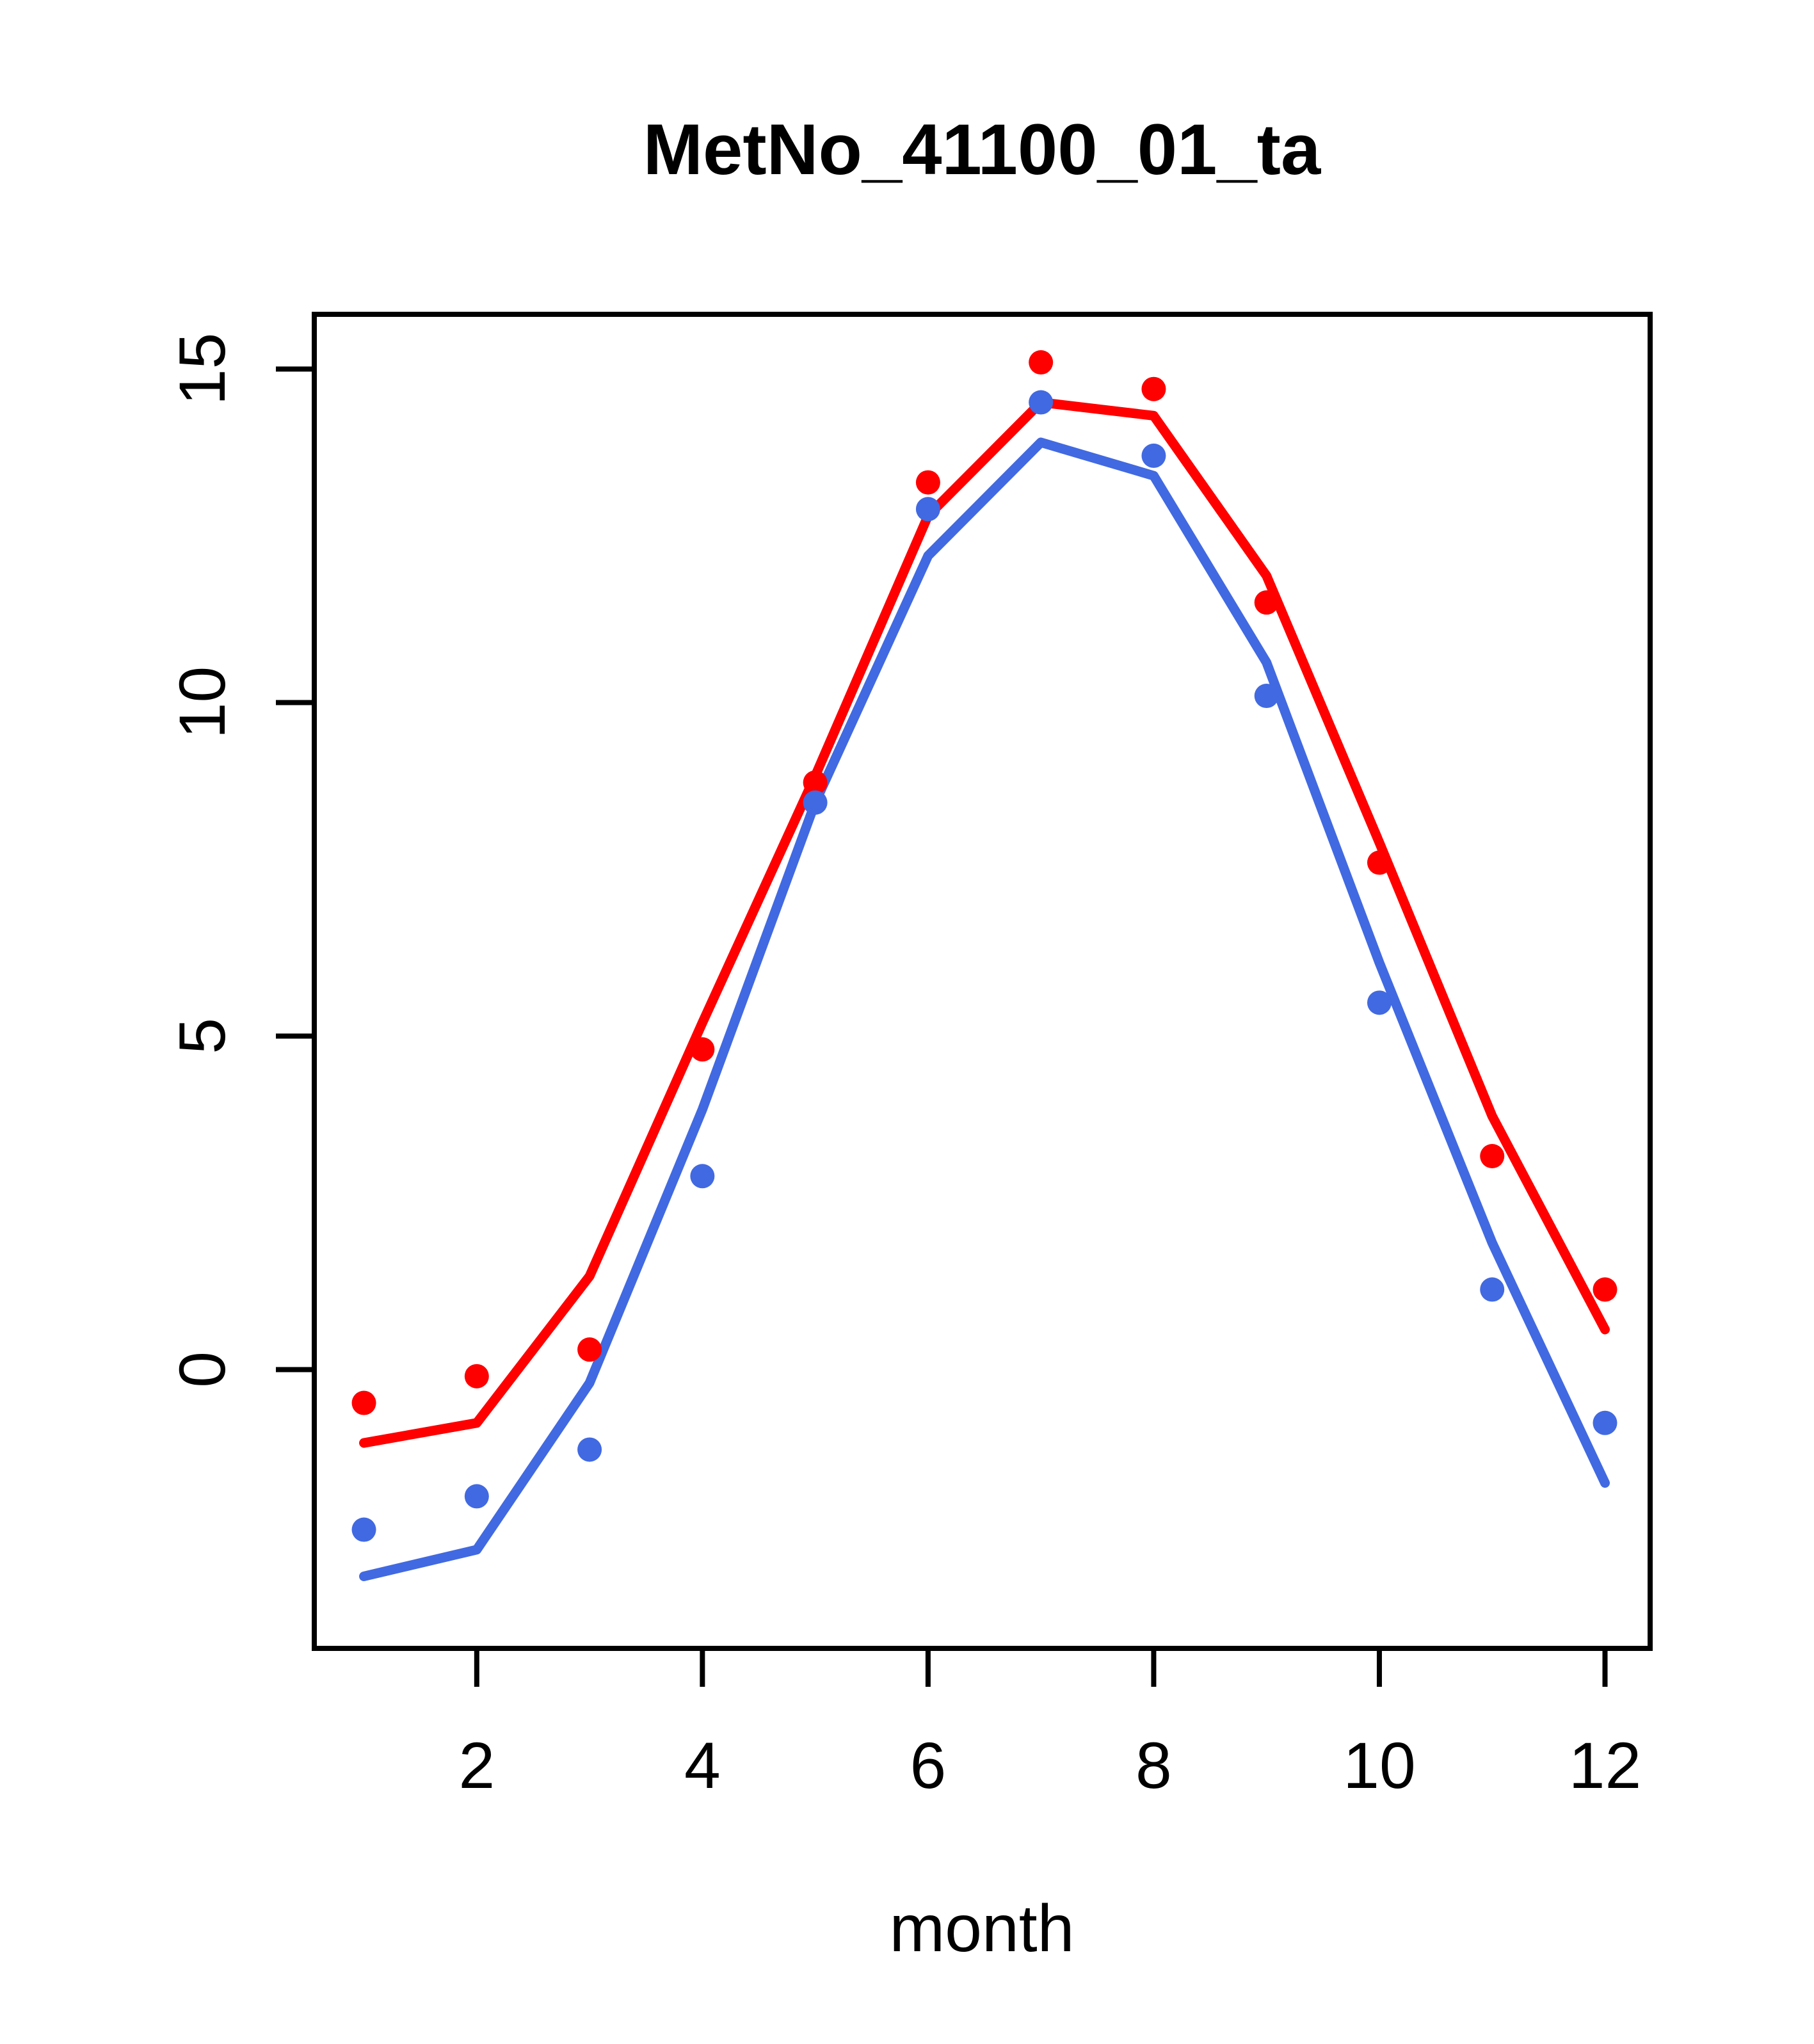  Describe the element at coordinates (1605, 1422) in the screenshot. I see `blue-points-m12` at that location.